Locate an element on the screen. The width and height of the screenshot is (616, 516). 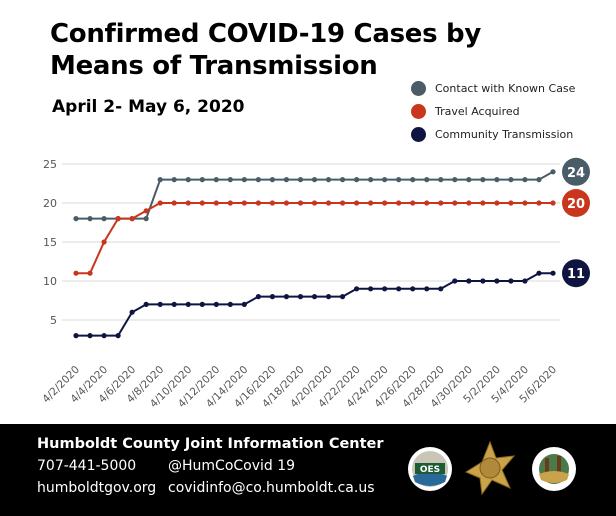
y-tick-label: 20 is located at coordinates (50, 203).